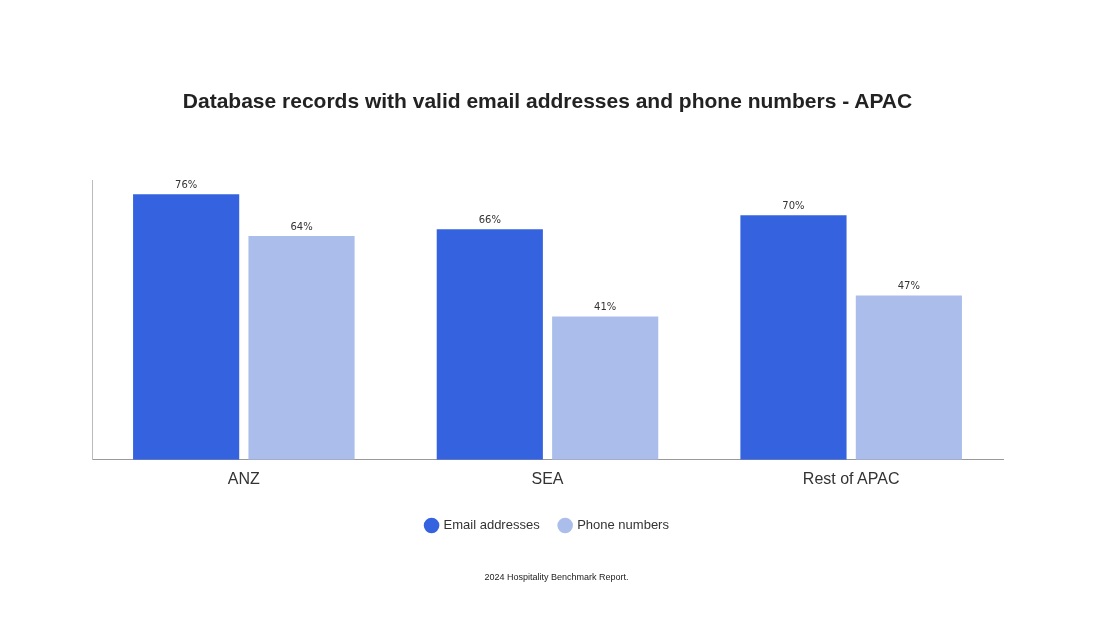  What do you see at coordinates (851, 478) in the screenshot?
I see `x-tick-label: Rest of APAC` at bounding box center [851, 478].